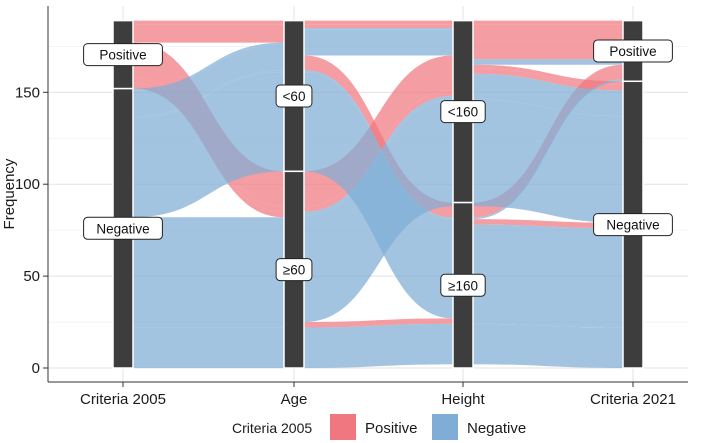 The height and width of the screenshot is (443, 708). What do you see at coordinates (368, 394) in the screenshot?
I see `x-axis: Criteria 2005 Age Height Criteria 2021` at bounding box center [368, 394].